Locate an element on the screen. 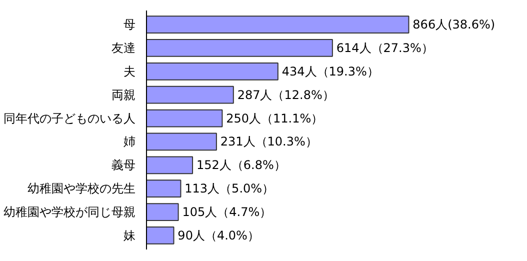 Image resolution: width=527 pixels, height=261 pixels. data-label: 614人（27.3%） is located at coordinates (385, 47).